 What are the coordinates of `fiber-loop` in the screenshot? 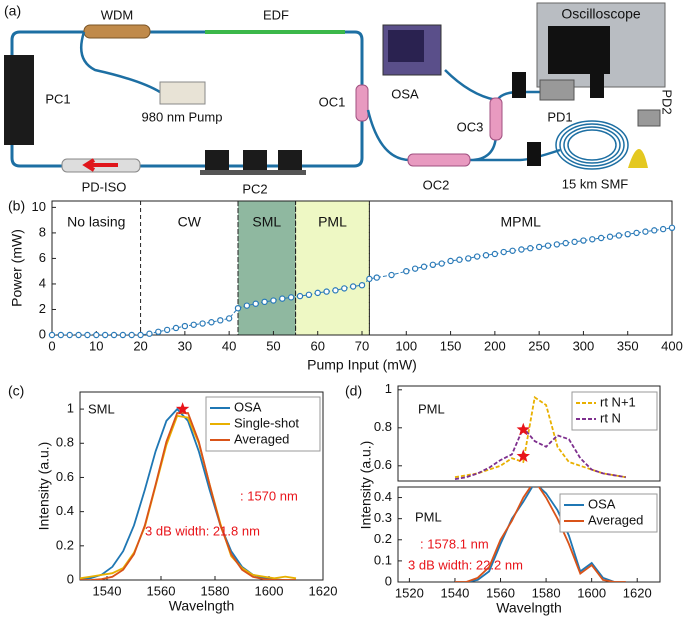 It's located at (187, 99).